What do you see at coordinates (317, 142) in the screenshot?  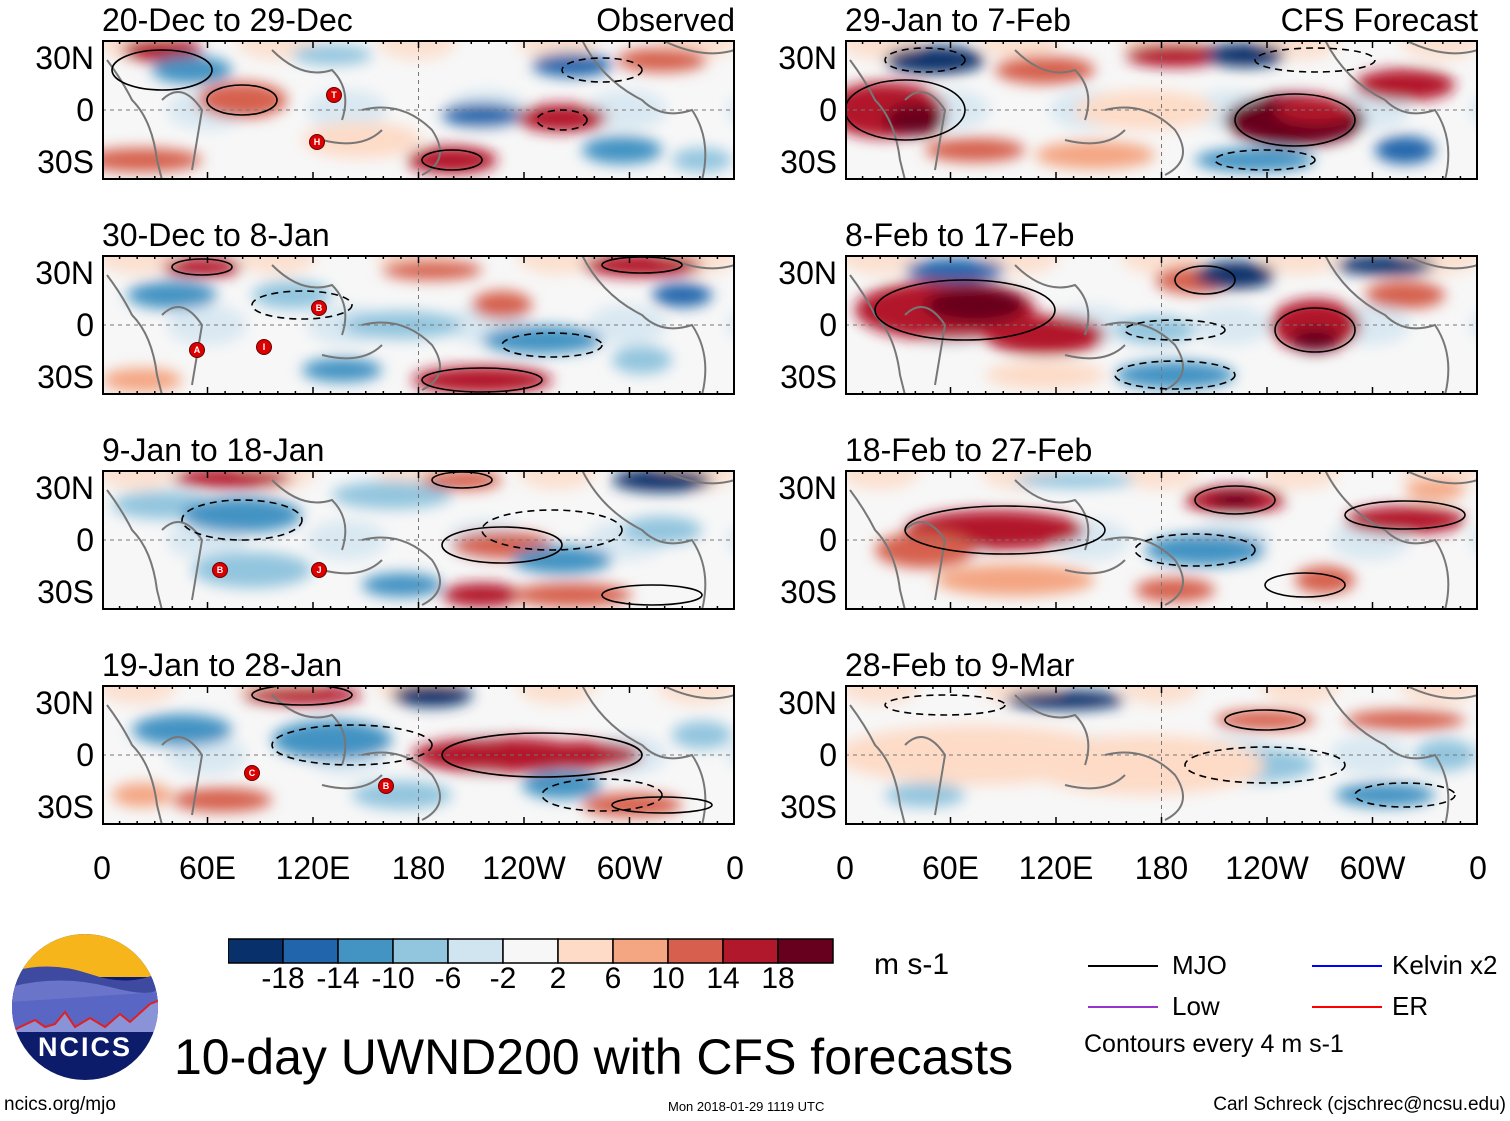 I see `tropical-cyclone-marker: H` at bounding box center [317, 142].